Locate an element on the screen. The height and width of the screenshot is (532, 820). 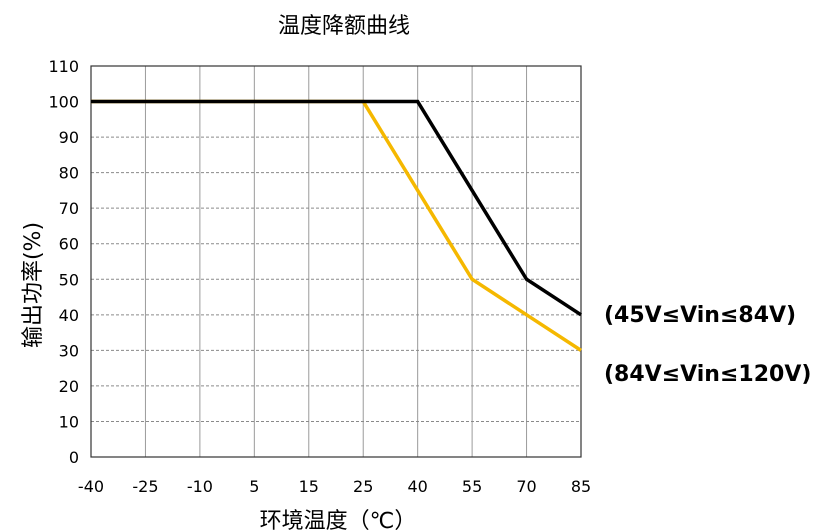
y-tick-label: 50 is located at coordinates (69, 279).